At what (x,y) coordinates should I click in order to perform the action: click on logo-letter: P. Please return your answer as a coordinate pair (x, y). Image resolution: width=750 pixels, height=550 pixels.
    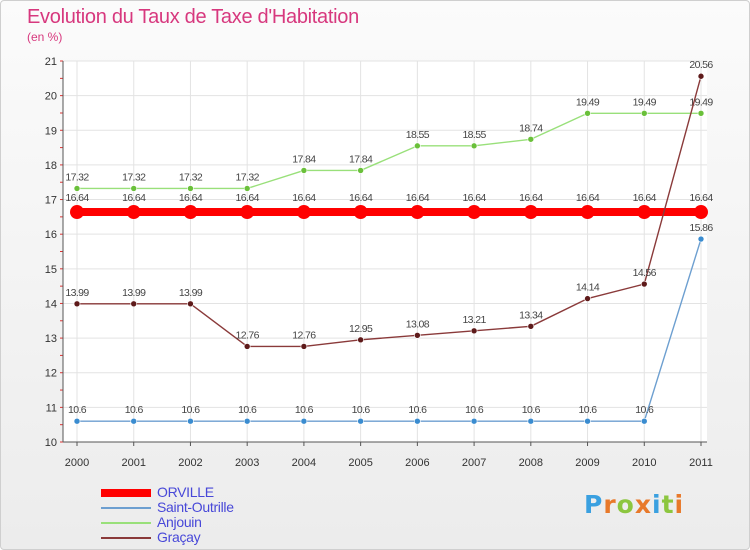
    Looking at the image, I should click on (594, 504).